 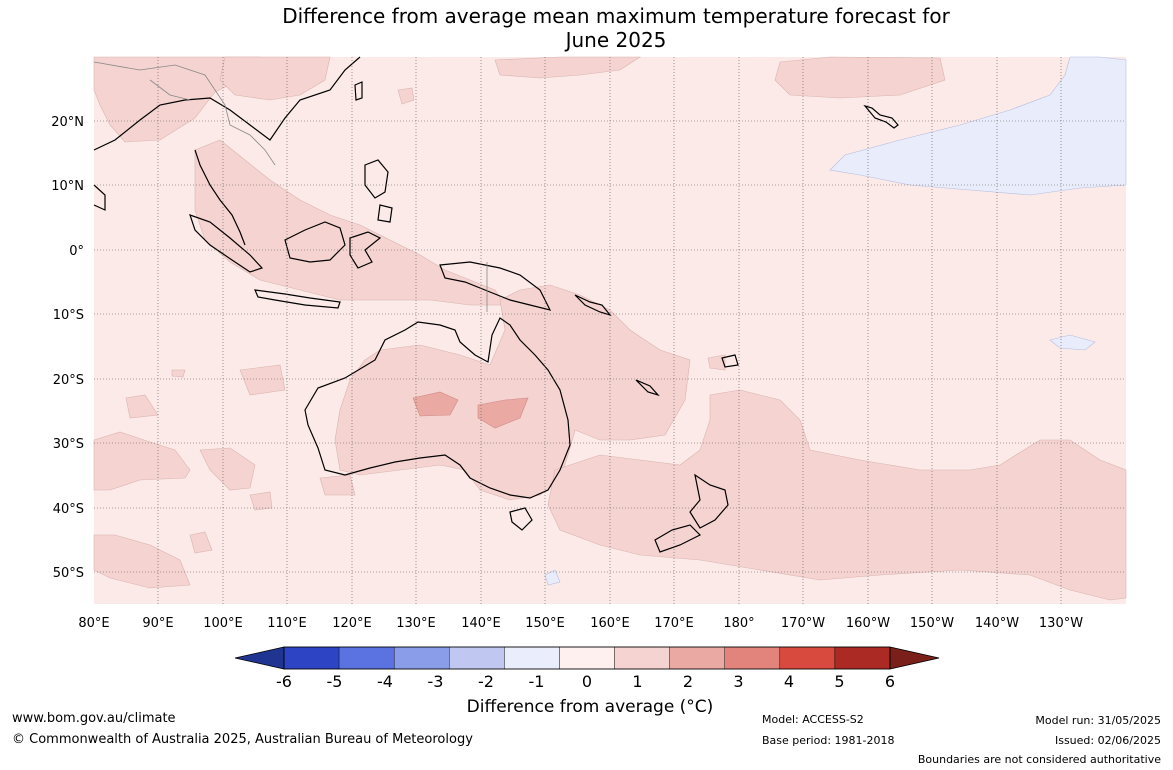 What do you see at coordinates (470, 410) in the screenshot?
I see `anomaly-2-to-3-regions` at bounding box center [470, 410].